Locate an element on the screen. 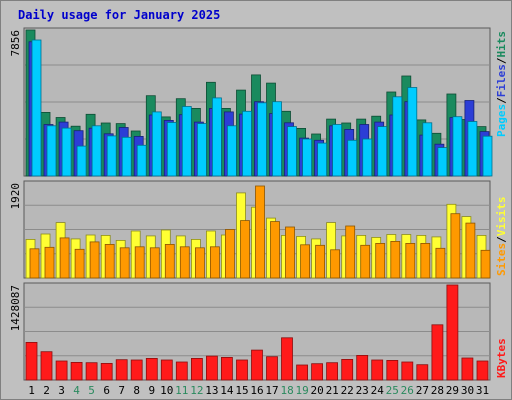 The width and height of the screenshot is (512, 400). x-tick-label: 8 is located at coordinates (136, 390).